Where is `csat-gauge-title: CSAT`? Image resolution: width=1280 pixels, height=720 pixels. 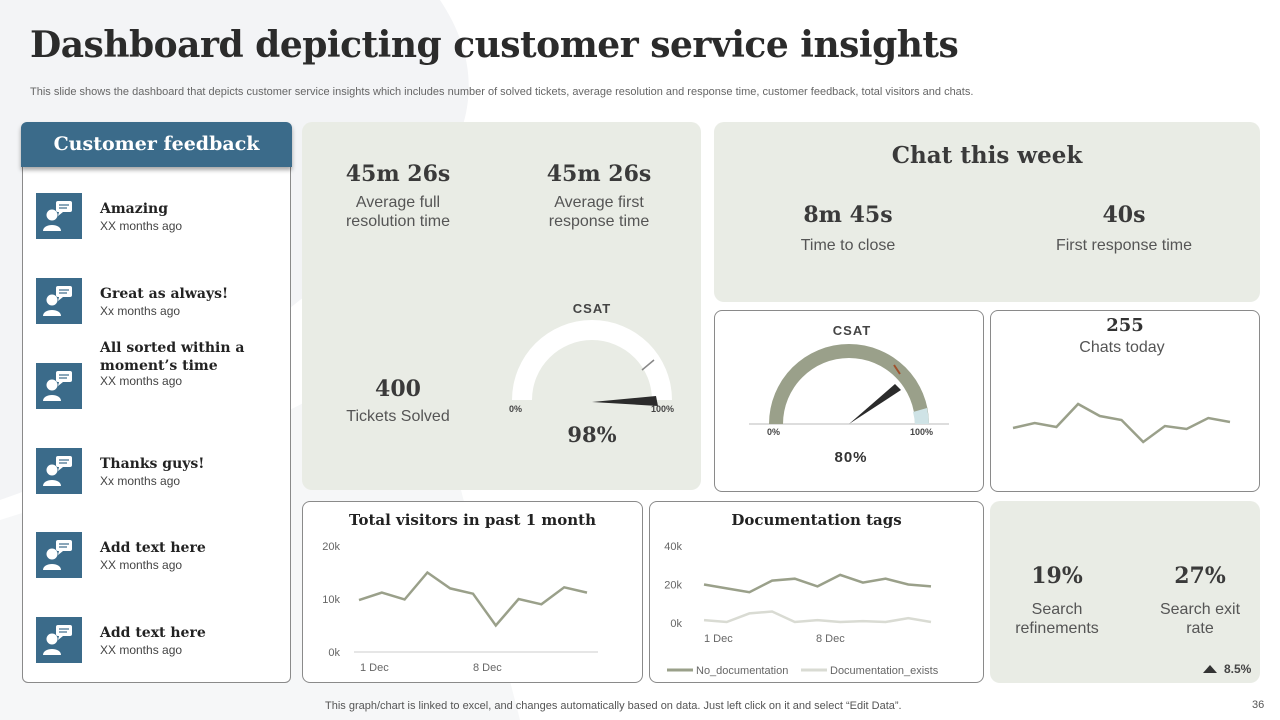
csat-gauge-title: CSAT is located at coordinates (592, 308).